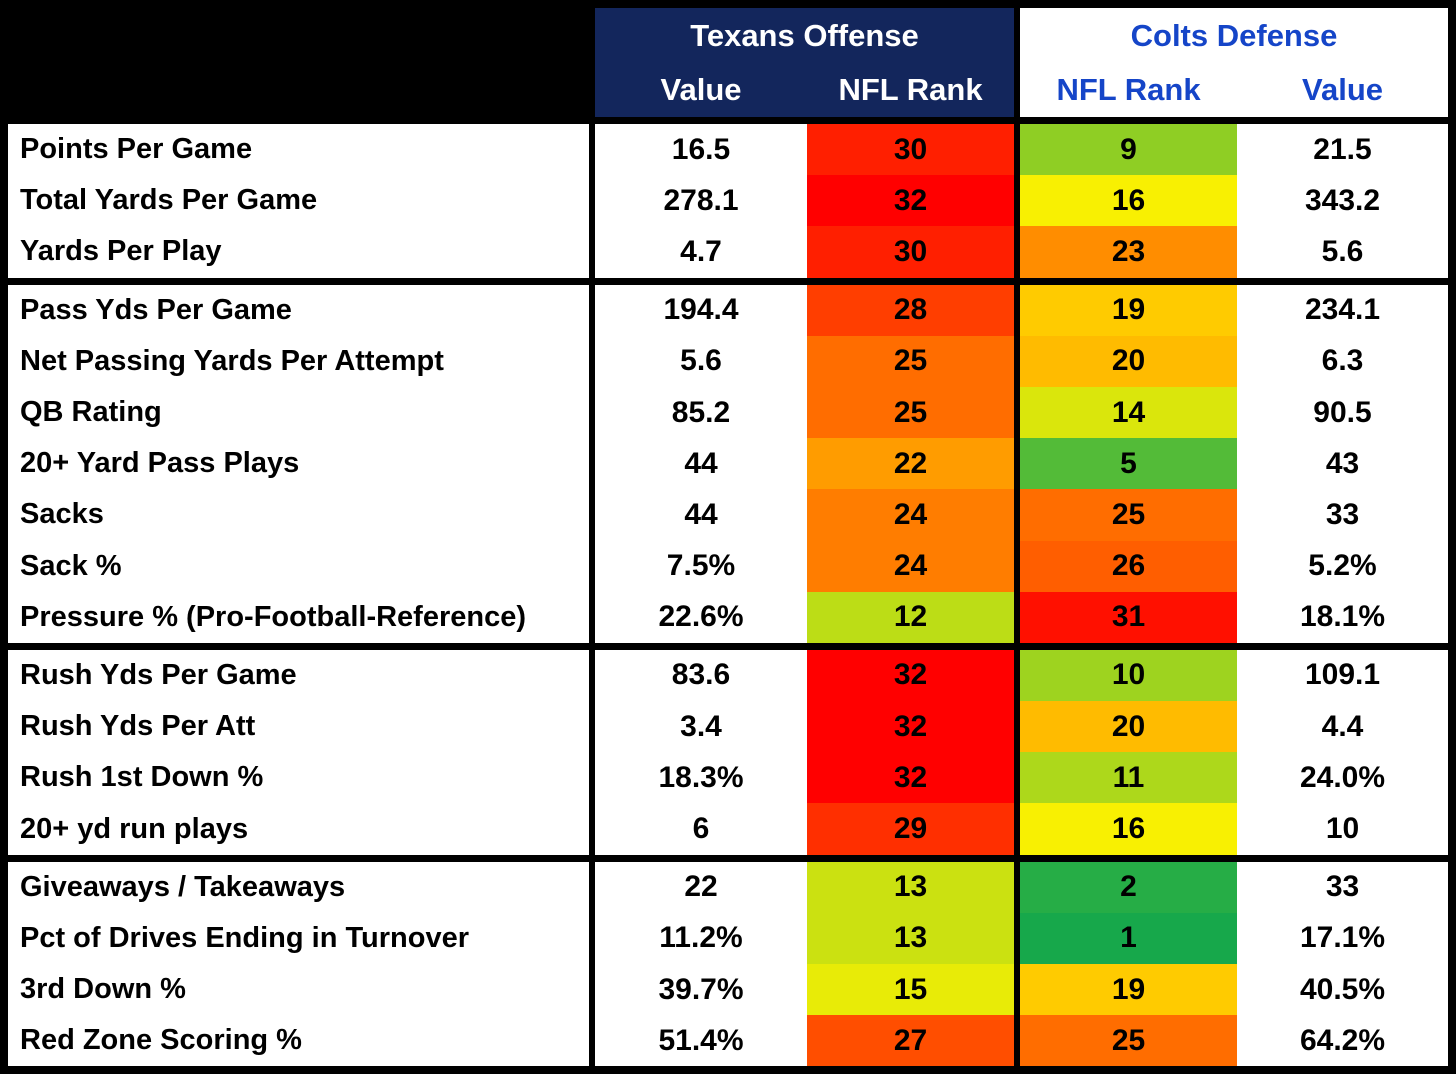 The height and width of the screenshot is (1074, 1456). I want to click on table-row: QB Rating 85.2 25 14 90.5, so click(728, 412).